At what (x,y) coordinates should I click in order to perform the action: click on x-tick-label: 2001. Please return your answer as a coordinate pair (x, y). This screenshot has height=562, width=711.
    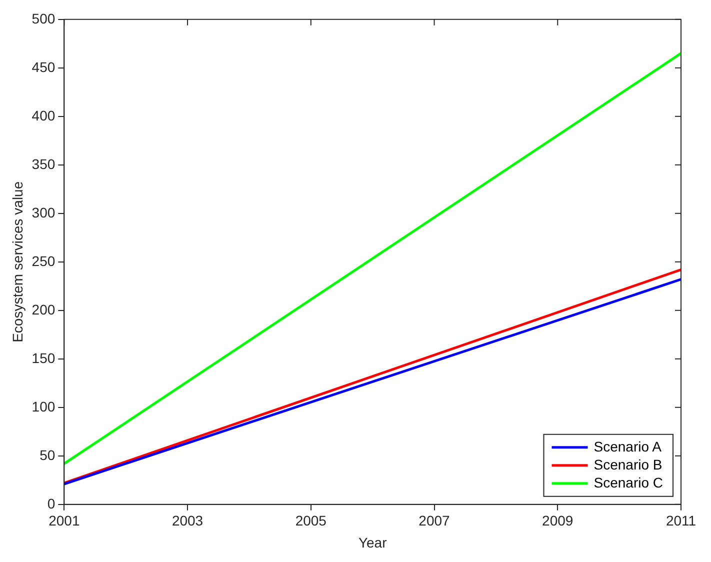
    Looking at the image, I should click on (64, 520).